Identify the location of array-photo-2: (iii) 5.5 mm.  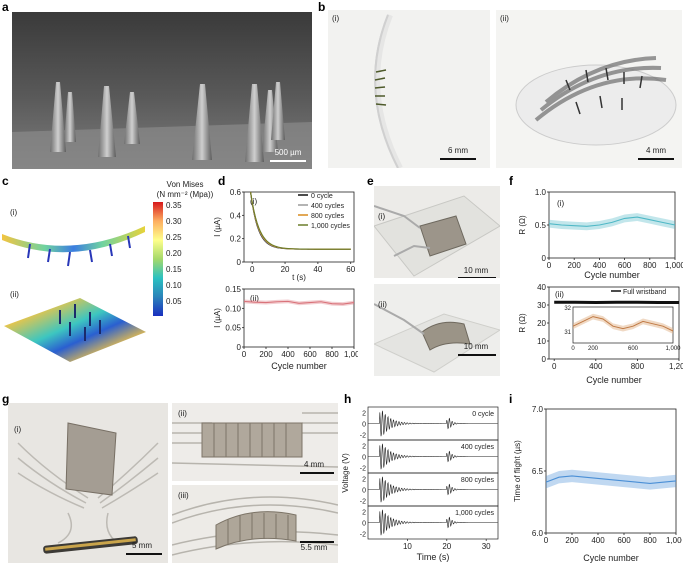
(255, 524).